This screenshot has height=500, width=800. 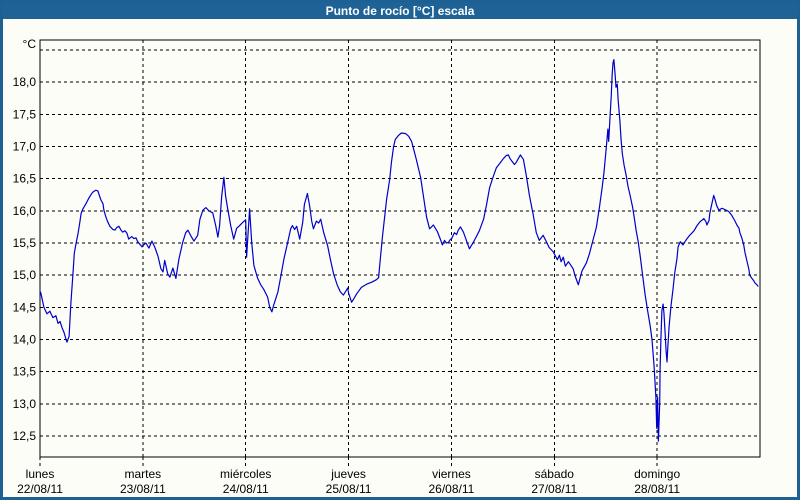 I want to click on y-tick-label: 17,0, so click(x=25, y=146).